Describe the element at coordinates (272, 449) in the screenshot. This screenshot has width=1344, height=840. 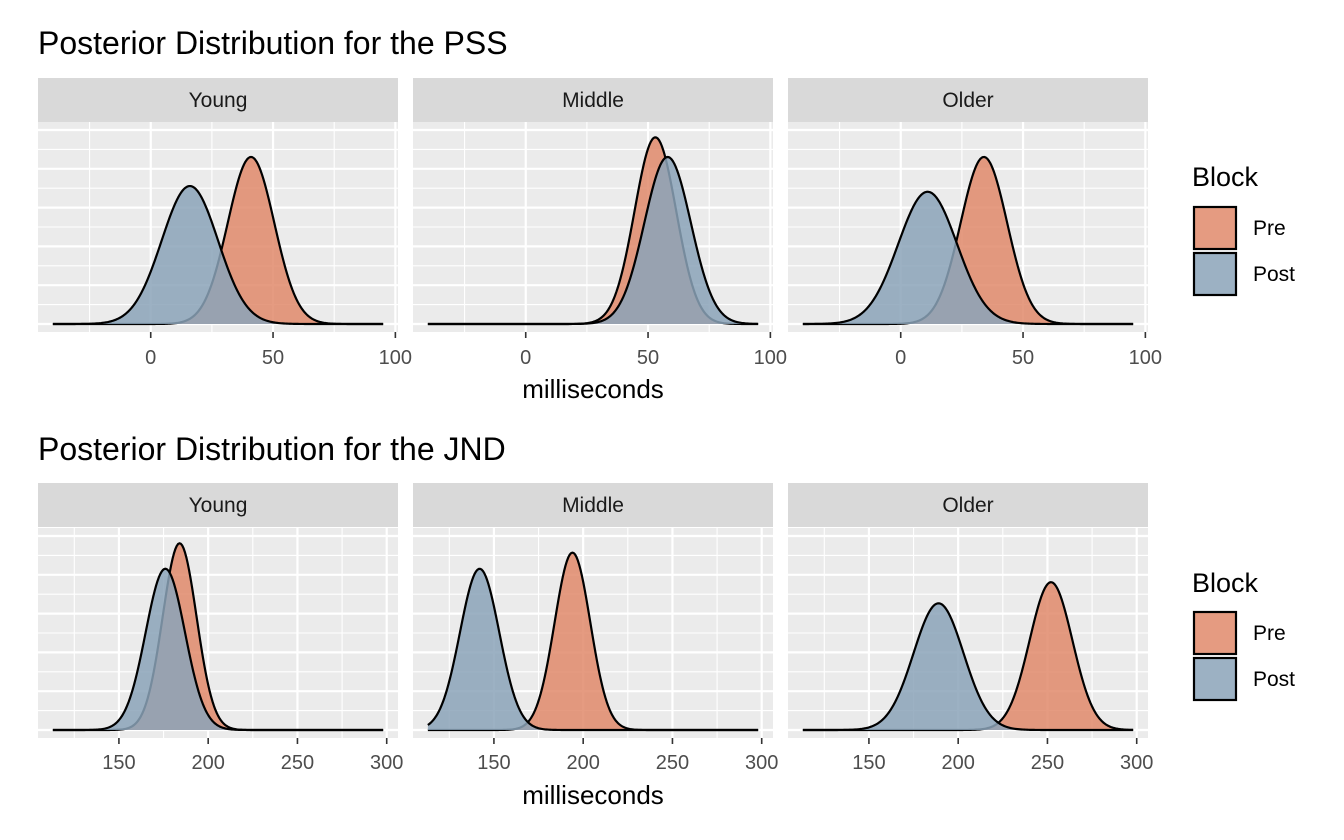
I see `chart-title: Posterior Distribution for the JND` at that location.